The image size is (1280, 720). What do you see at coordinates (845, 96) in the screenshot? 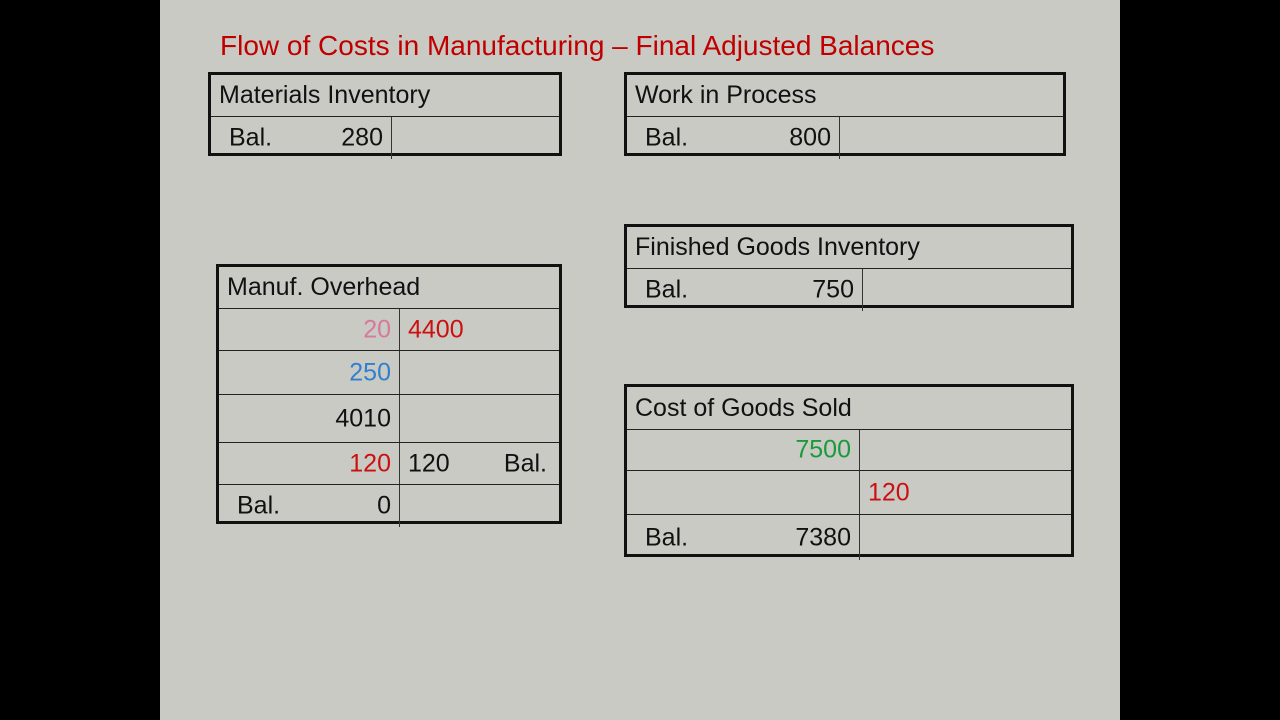
I see `account-title: Work in Process` at bounding box center [845, 96].